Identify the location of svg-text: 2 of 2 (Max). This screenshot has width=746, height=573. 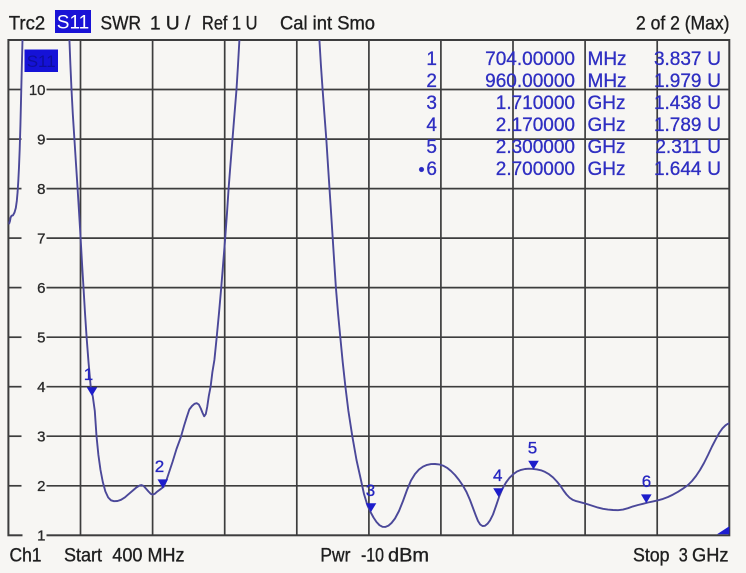
(683, 24).